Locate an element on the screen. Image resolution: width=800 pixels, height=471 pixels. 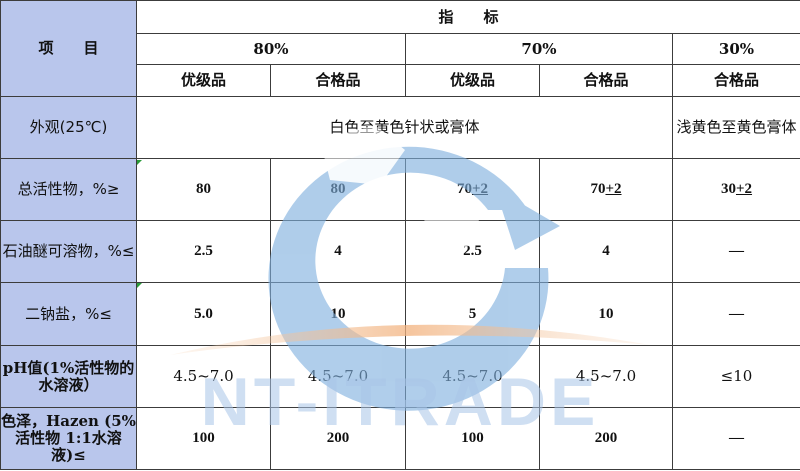
cell-total-active-30: 30+2 is located at coordinates (736, 189).